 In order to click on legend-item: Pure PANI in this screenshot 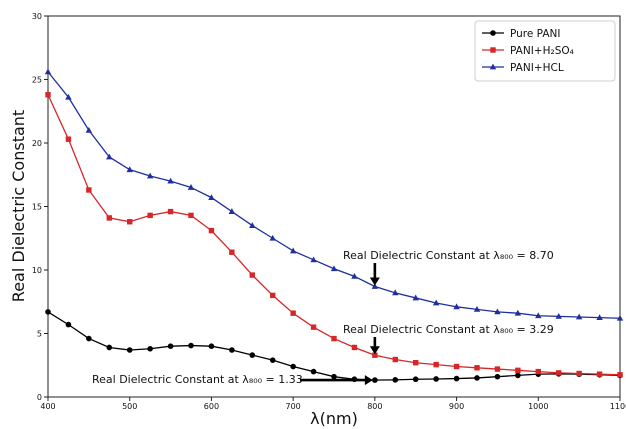, I will do `click(521, 34)`.